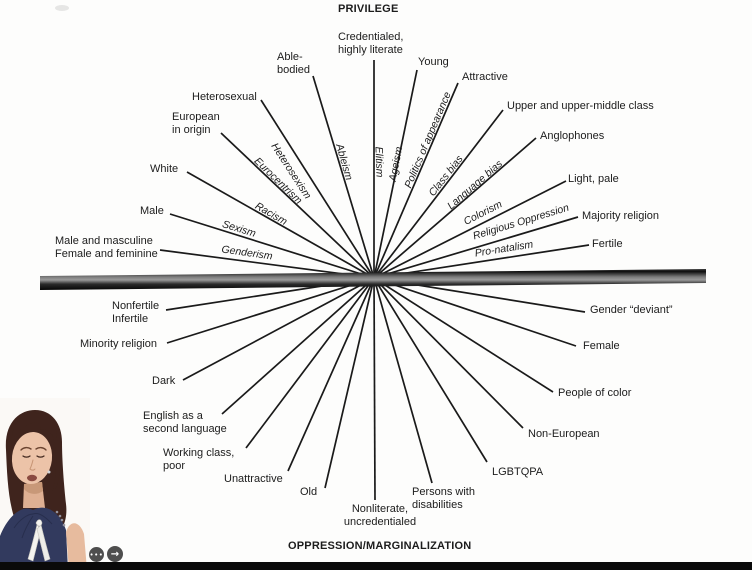  I want to click on label-unattractive: Unattractive, so click(253, 479).